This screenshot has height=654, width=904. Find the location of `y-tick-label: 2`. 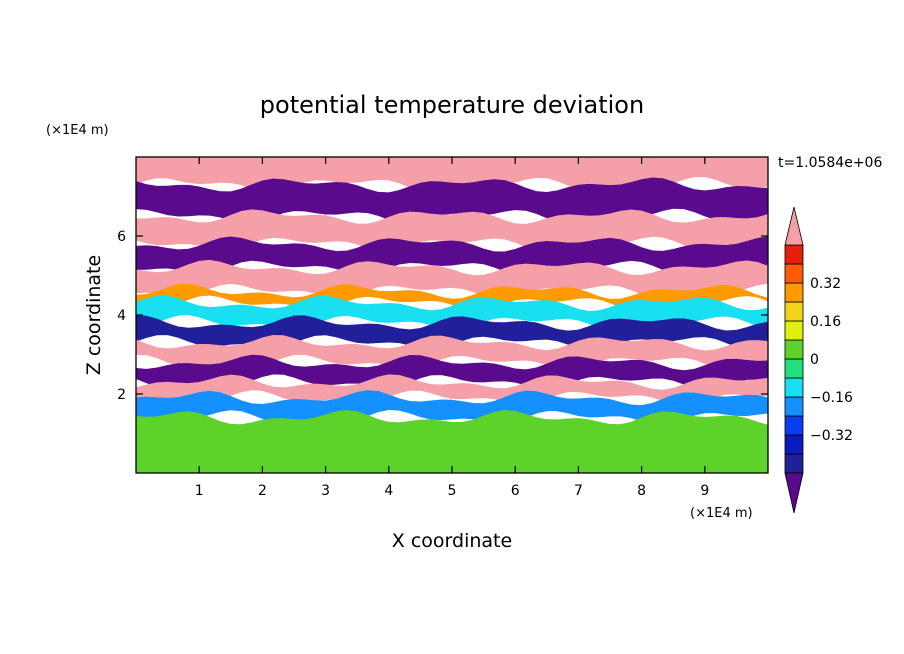

y-tick-label: 2 is located at coordinates (121, 395).